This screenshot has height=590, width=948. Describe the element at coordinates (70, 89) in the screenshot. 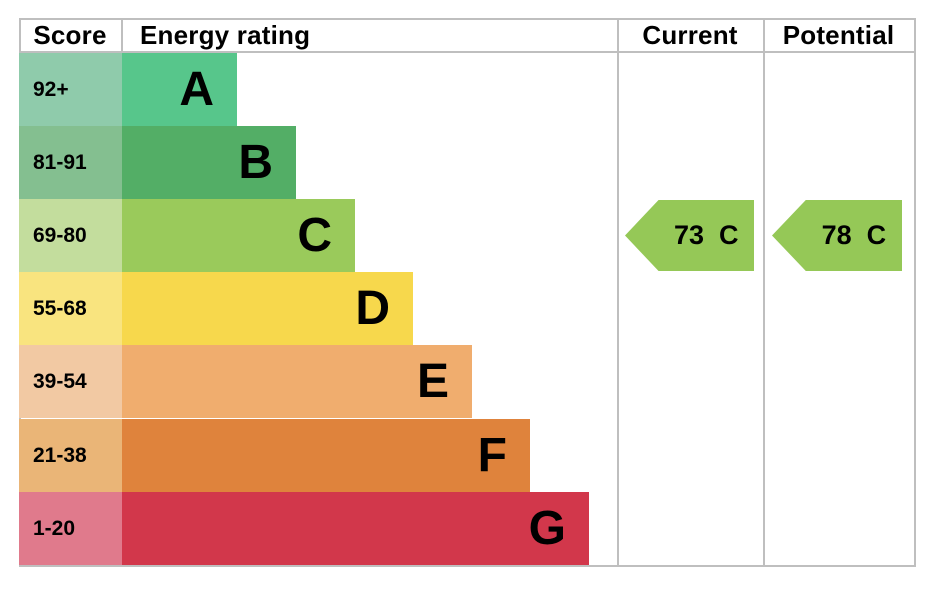

I see `score-range-a: 92+` at that location.